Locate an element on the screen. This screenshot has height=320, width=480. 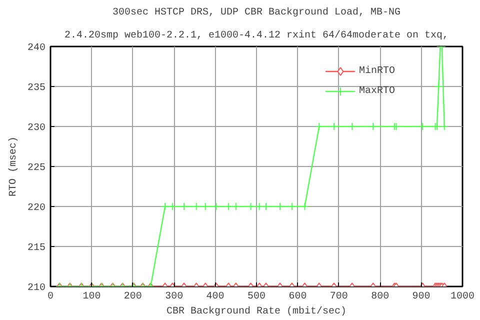
y-tick-label: 210 is located at coordinates (36, 288).